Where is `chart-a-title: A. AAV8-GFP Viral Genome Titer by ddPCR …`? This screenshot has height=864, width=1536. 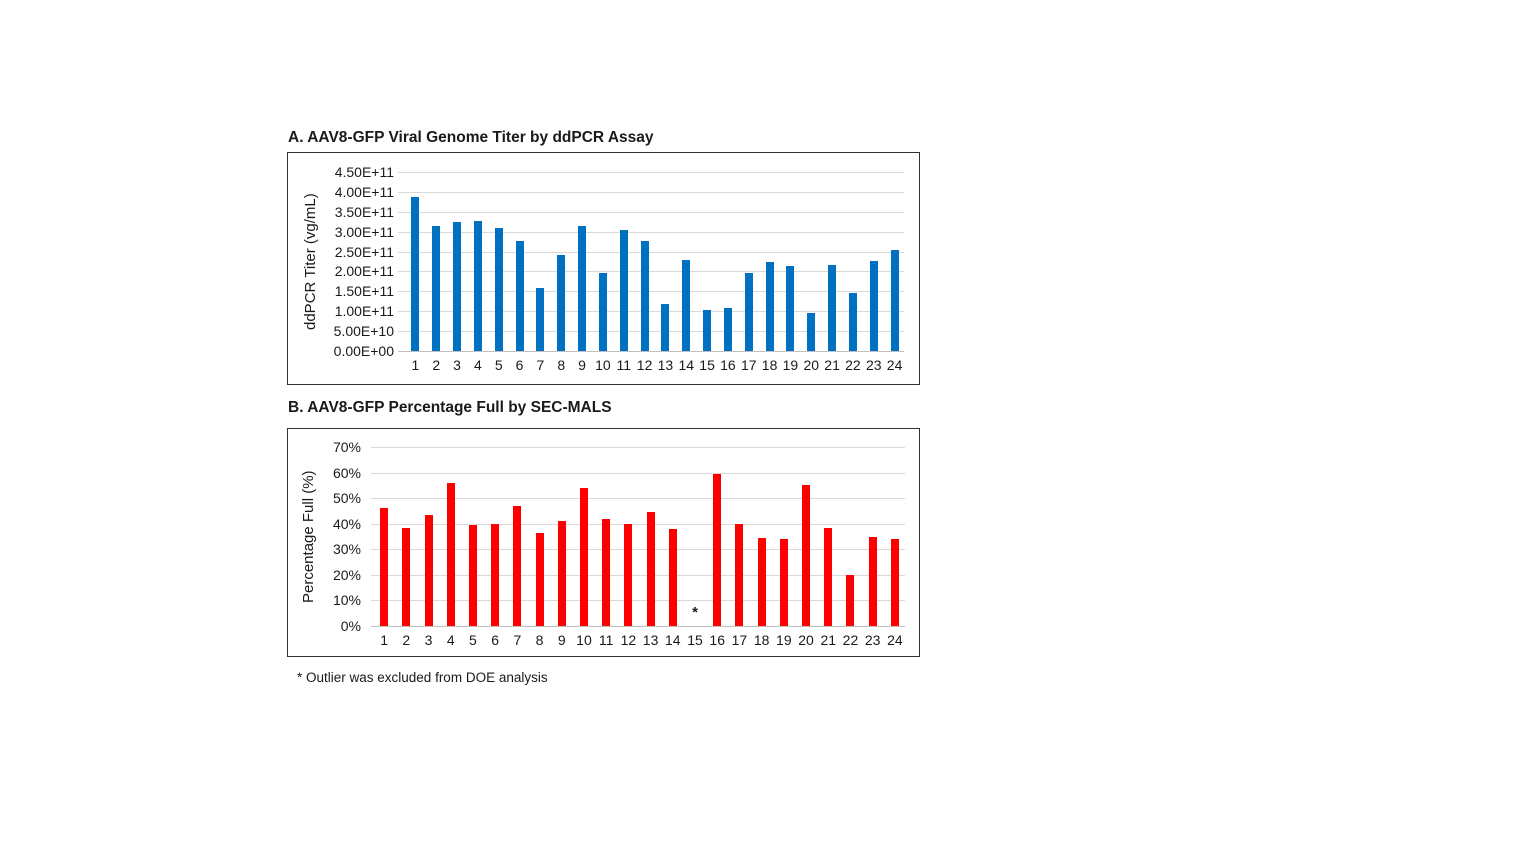
chart-a-title: A. AAV8-GFP Viral Genome Titer by ddPCR … is located at coordinates (471, 137).